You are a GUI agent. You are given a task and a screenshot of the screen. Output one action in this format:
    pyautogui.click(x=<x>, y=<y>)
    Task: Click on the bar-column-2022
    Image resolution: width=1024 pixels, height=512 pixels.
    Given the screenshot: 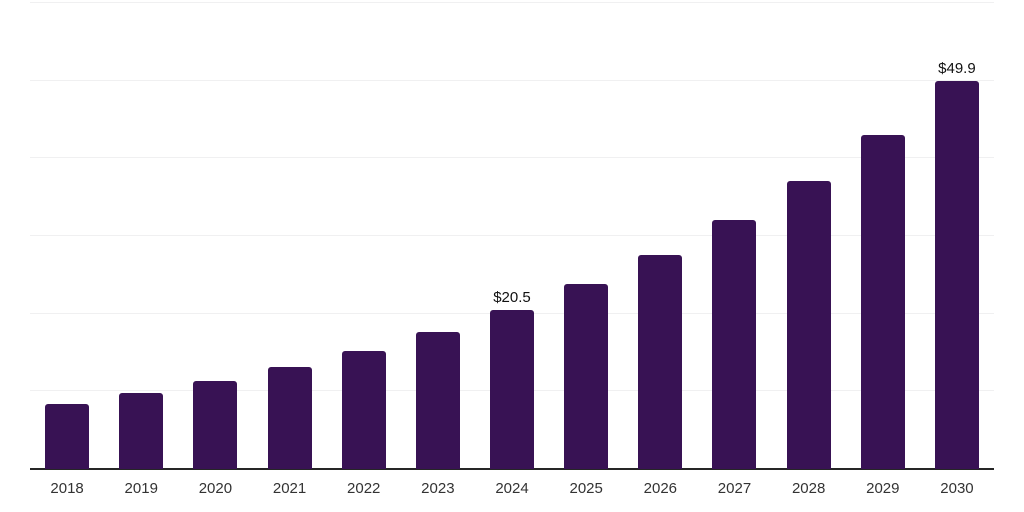 What is the action you would take?
    pyautogui.click(x=364, y=409)
    